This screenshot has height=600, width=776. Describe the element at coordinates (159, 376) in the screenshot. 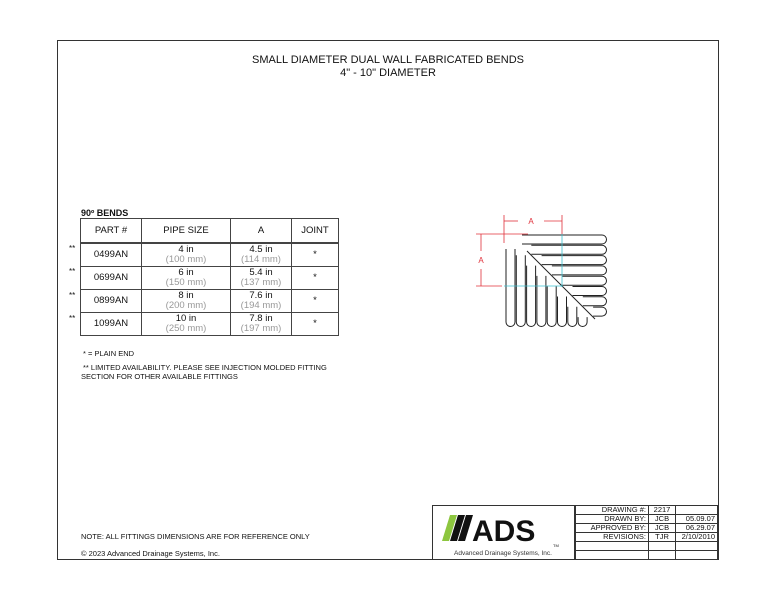

I see `note-limited-2: SECTION FOR OTHER AVAILABLE FITTINGS` at that location.